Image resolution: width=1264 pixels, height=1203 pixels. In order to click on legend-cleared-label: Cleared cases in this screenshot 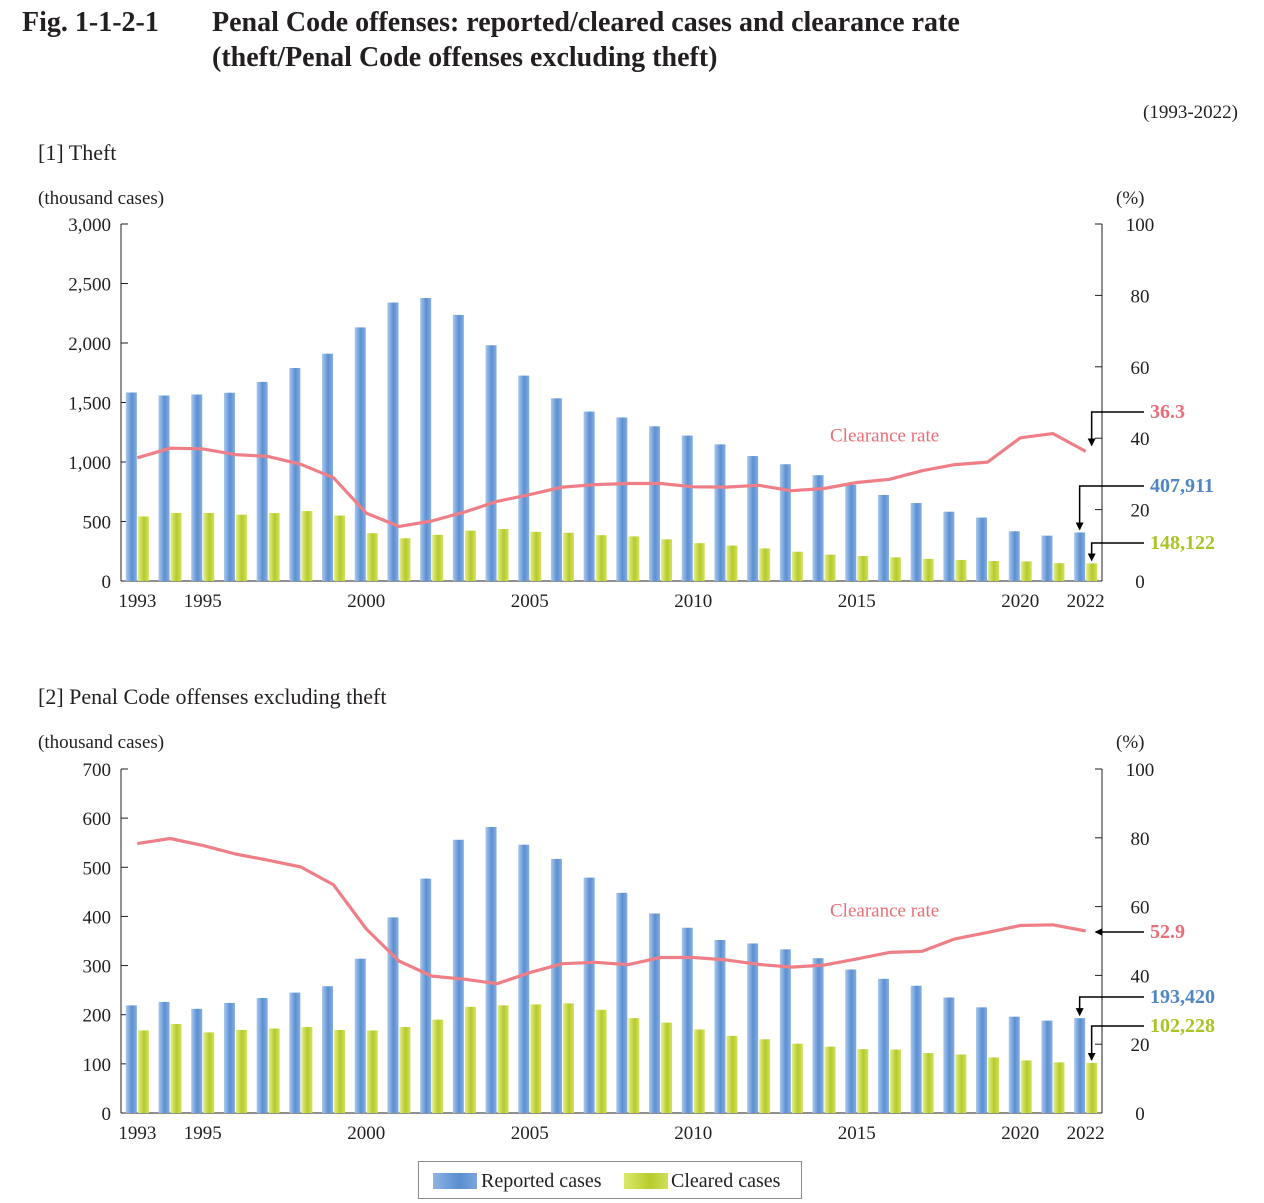, I will do `click(726, 1181)`.